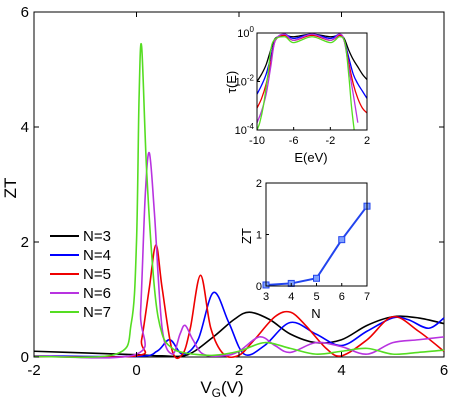 Image resolution: width=452 pixels, height=403 pixels. What do you see at coordinates (97, 236) in the screenshot?
I see `legend-label-1: N=3` at bounding box center [97, 236].